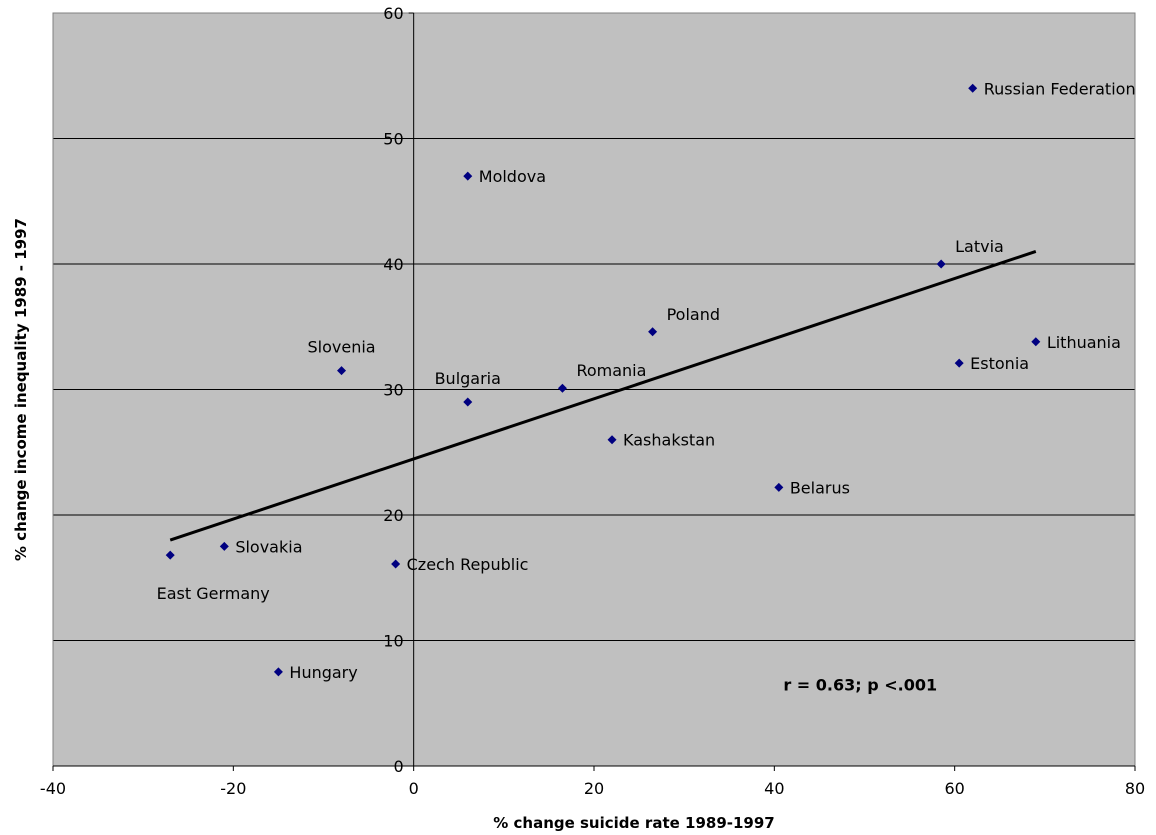  Describe the element at coordinates (999, 363) in the screenshot. I see `point-label: Estonia` at that location.